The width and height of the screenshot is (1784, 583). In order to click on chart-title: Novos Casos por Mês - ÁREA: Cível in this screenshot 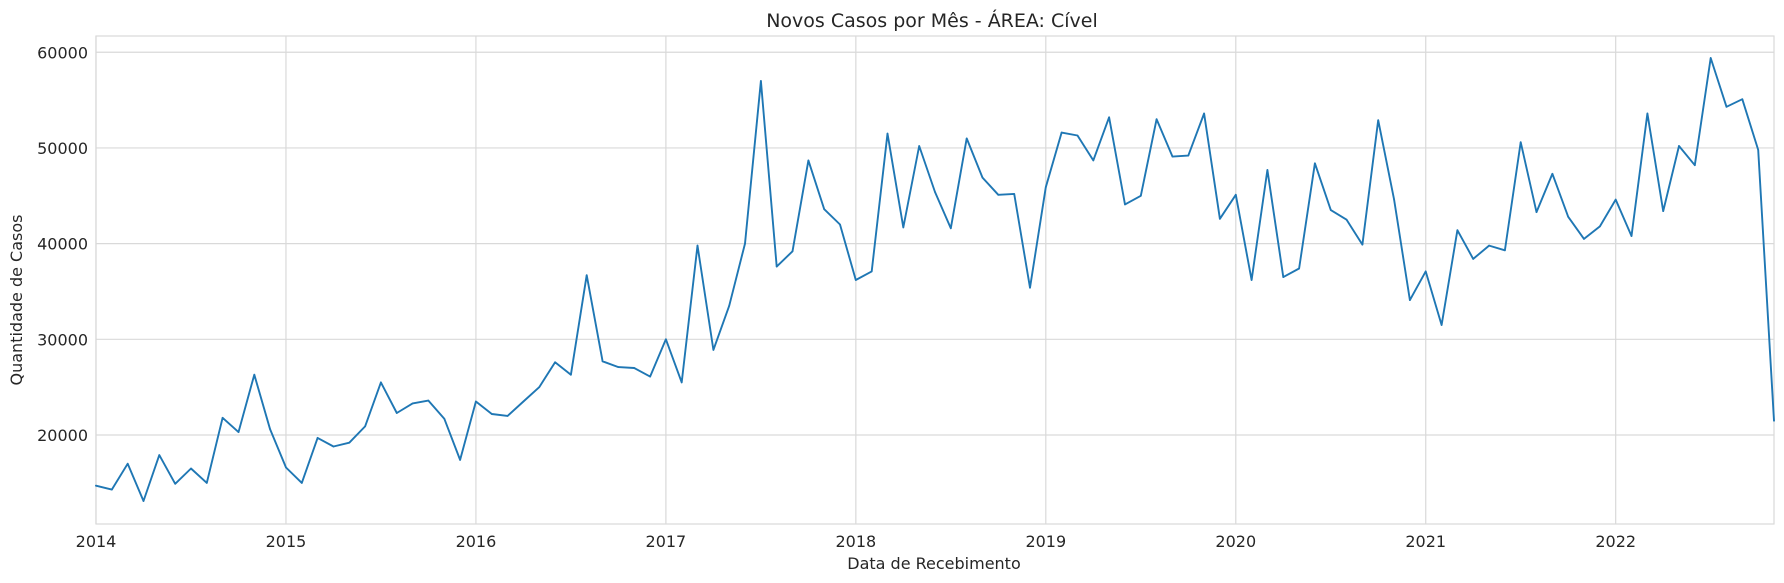, I will do `click(932, 20)`.